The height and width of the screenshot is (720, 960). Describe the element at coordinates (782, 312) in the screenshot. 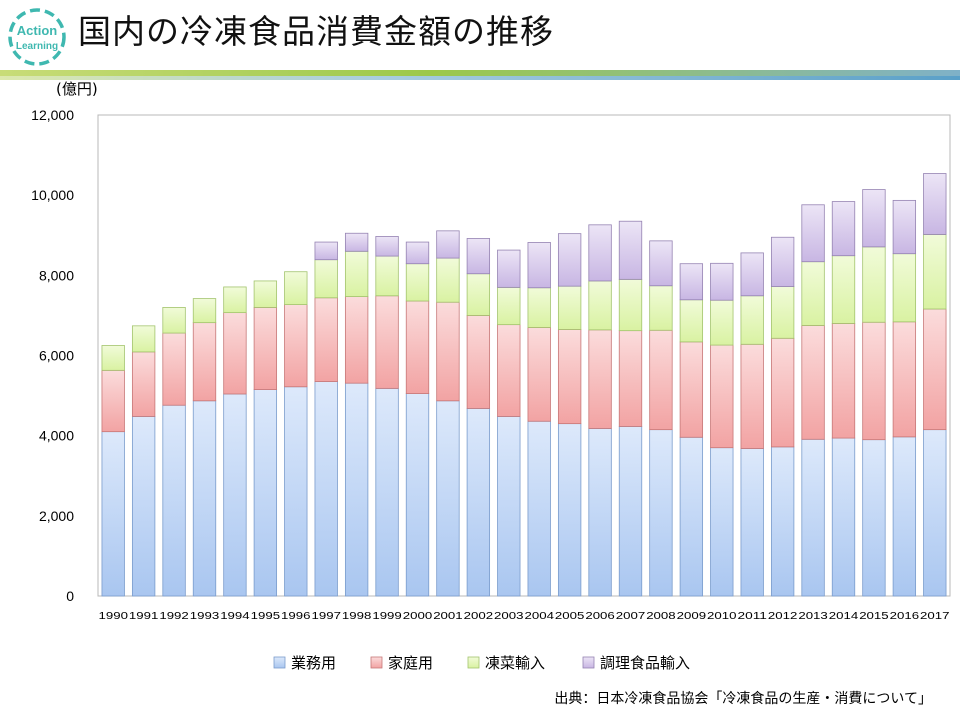

I see `bar-segment-凍菜輸入-2012` at that location.